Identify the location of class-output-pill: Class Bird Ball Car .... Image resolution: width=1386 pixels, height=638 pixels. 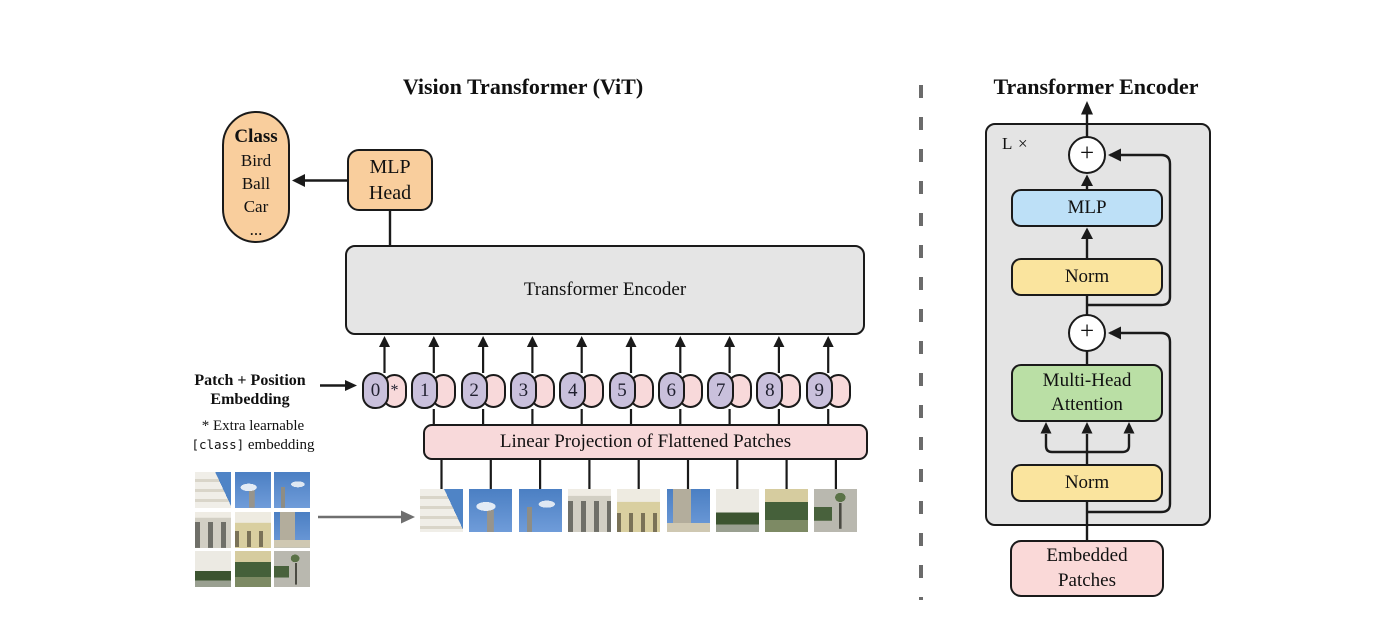
(256, 177).